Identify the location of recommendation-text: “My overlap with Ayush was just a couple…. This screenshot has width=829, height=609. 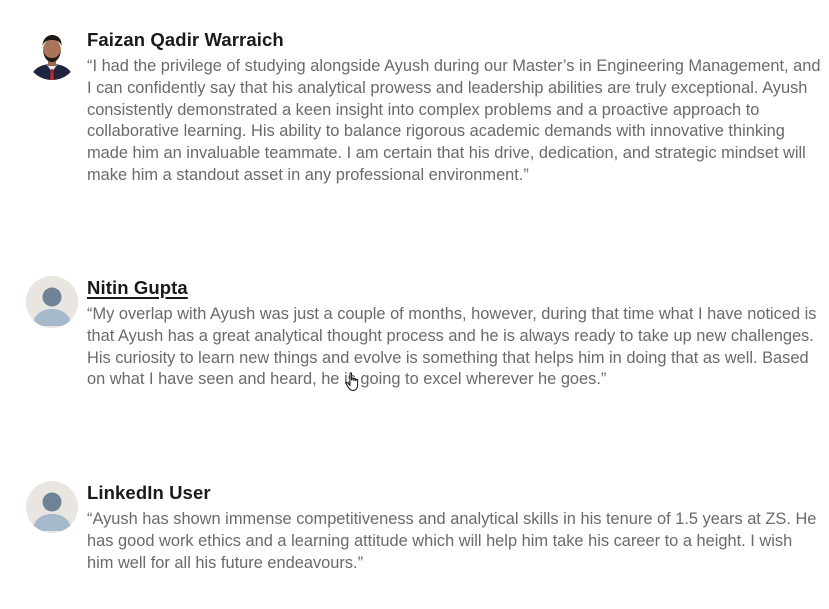
(452, 347).